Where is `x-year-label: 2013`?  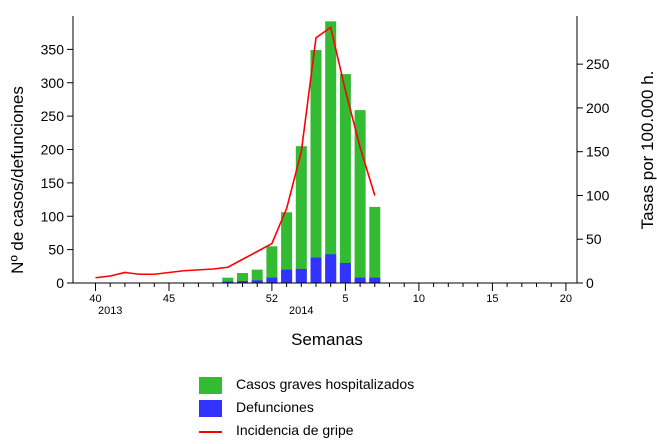
x-year-label: 2013 is located at coordinates (110, 311).